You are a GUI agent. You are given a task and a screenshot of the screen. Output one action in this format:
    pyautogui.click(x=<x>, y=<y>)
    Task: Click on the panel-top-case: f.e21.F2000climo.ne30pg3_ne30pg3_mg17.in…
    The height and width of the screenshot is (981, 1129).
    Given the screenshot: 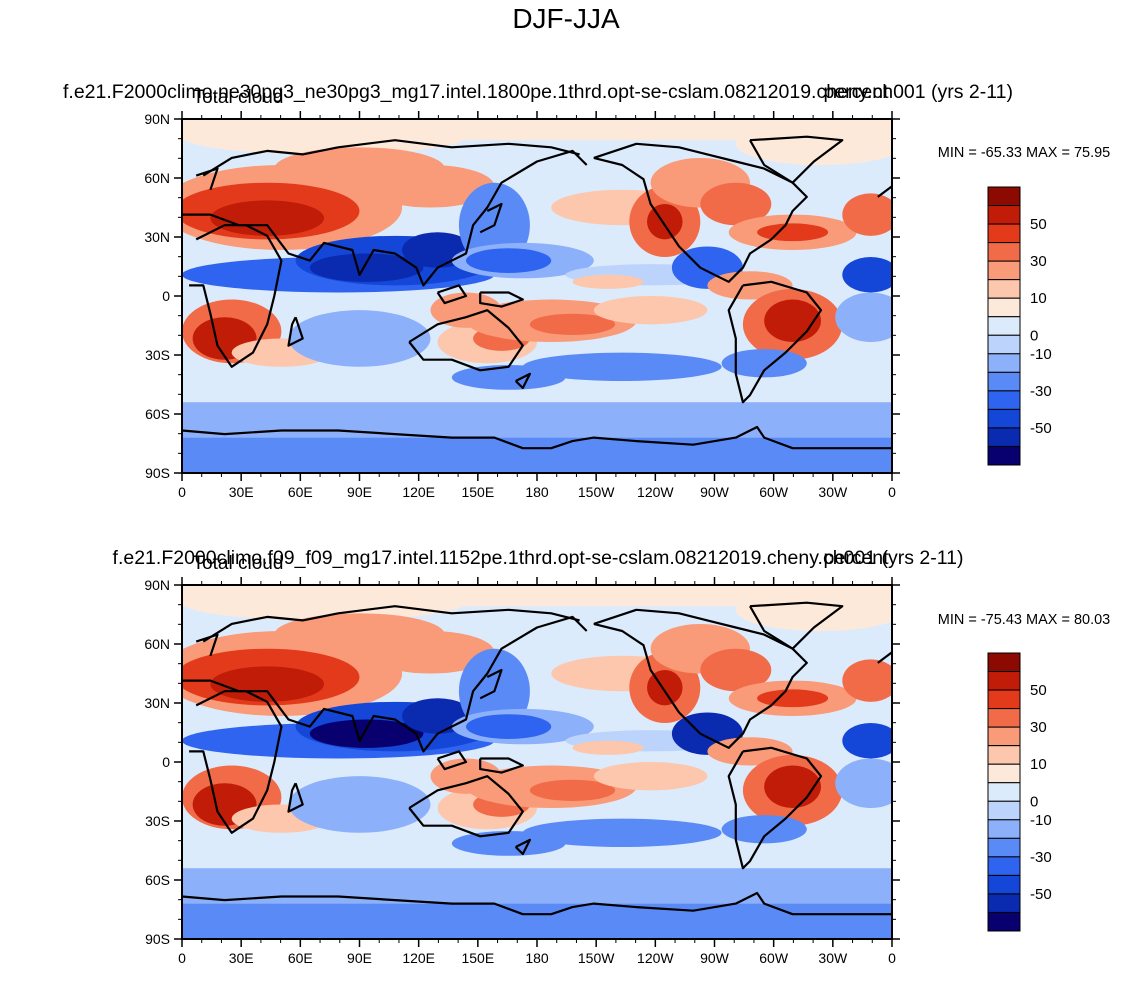 What is the action you would take?
    pyautogui.click(x=538, y=92)
    